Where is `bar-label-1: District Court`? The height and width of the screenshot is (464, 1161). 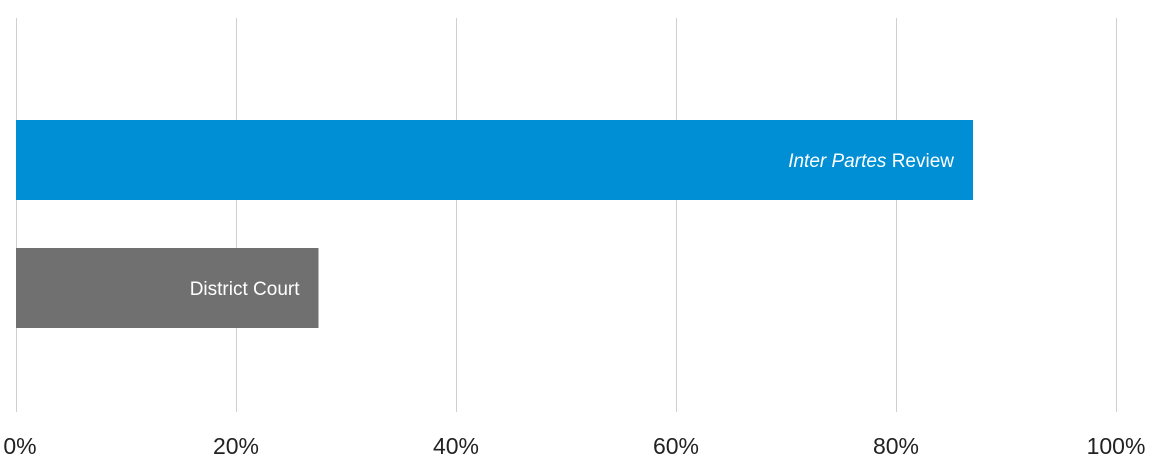
bar-label-1: District Court is located at coordinates (245, 289).